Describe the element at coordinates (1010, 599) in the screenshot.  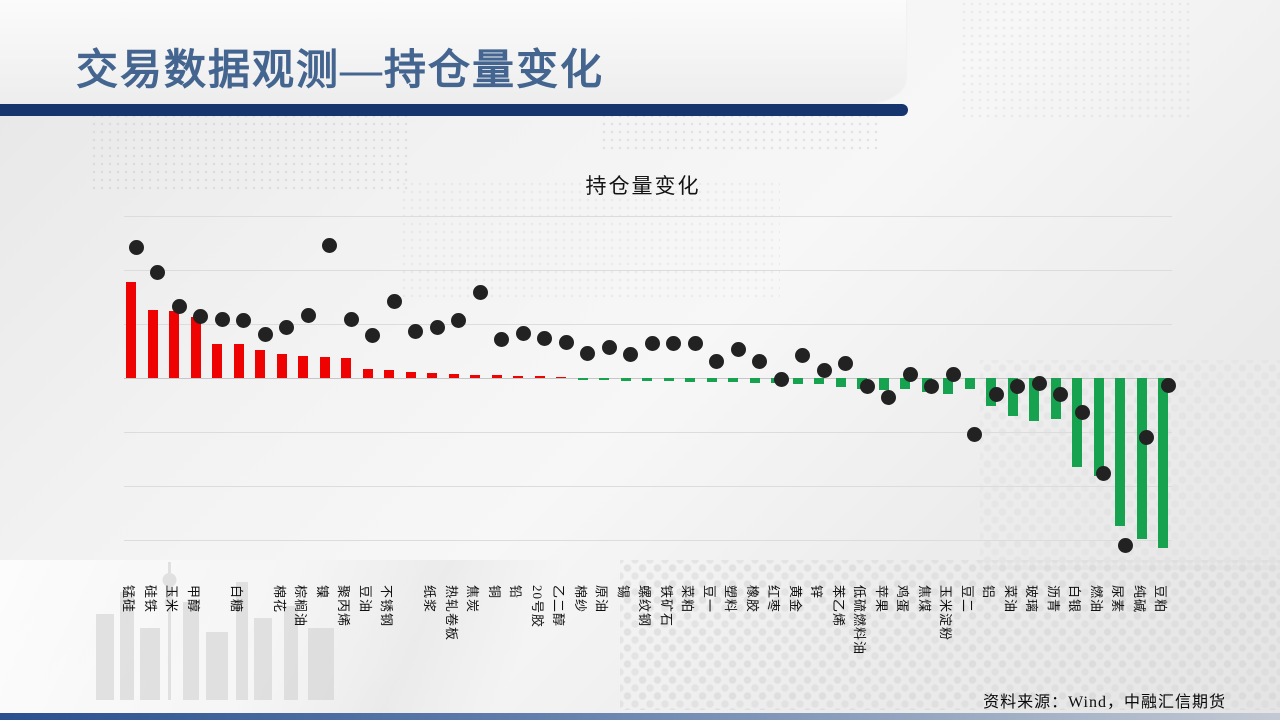
I see `x-axis-label: 菜油` at that location.